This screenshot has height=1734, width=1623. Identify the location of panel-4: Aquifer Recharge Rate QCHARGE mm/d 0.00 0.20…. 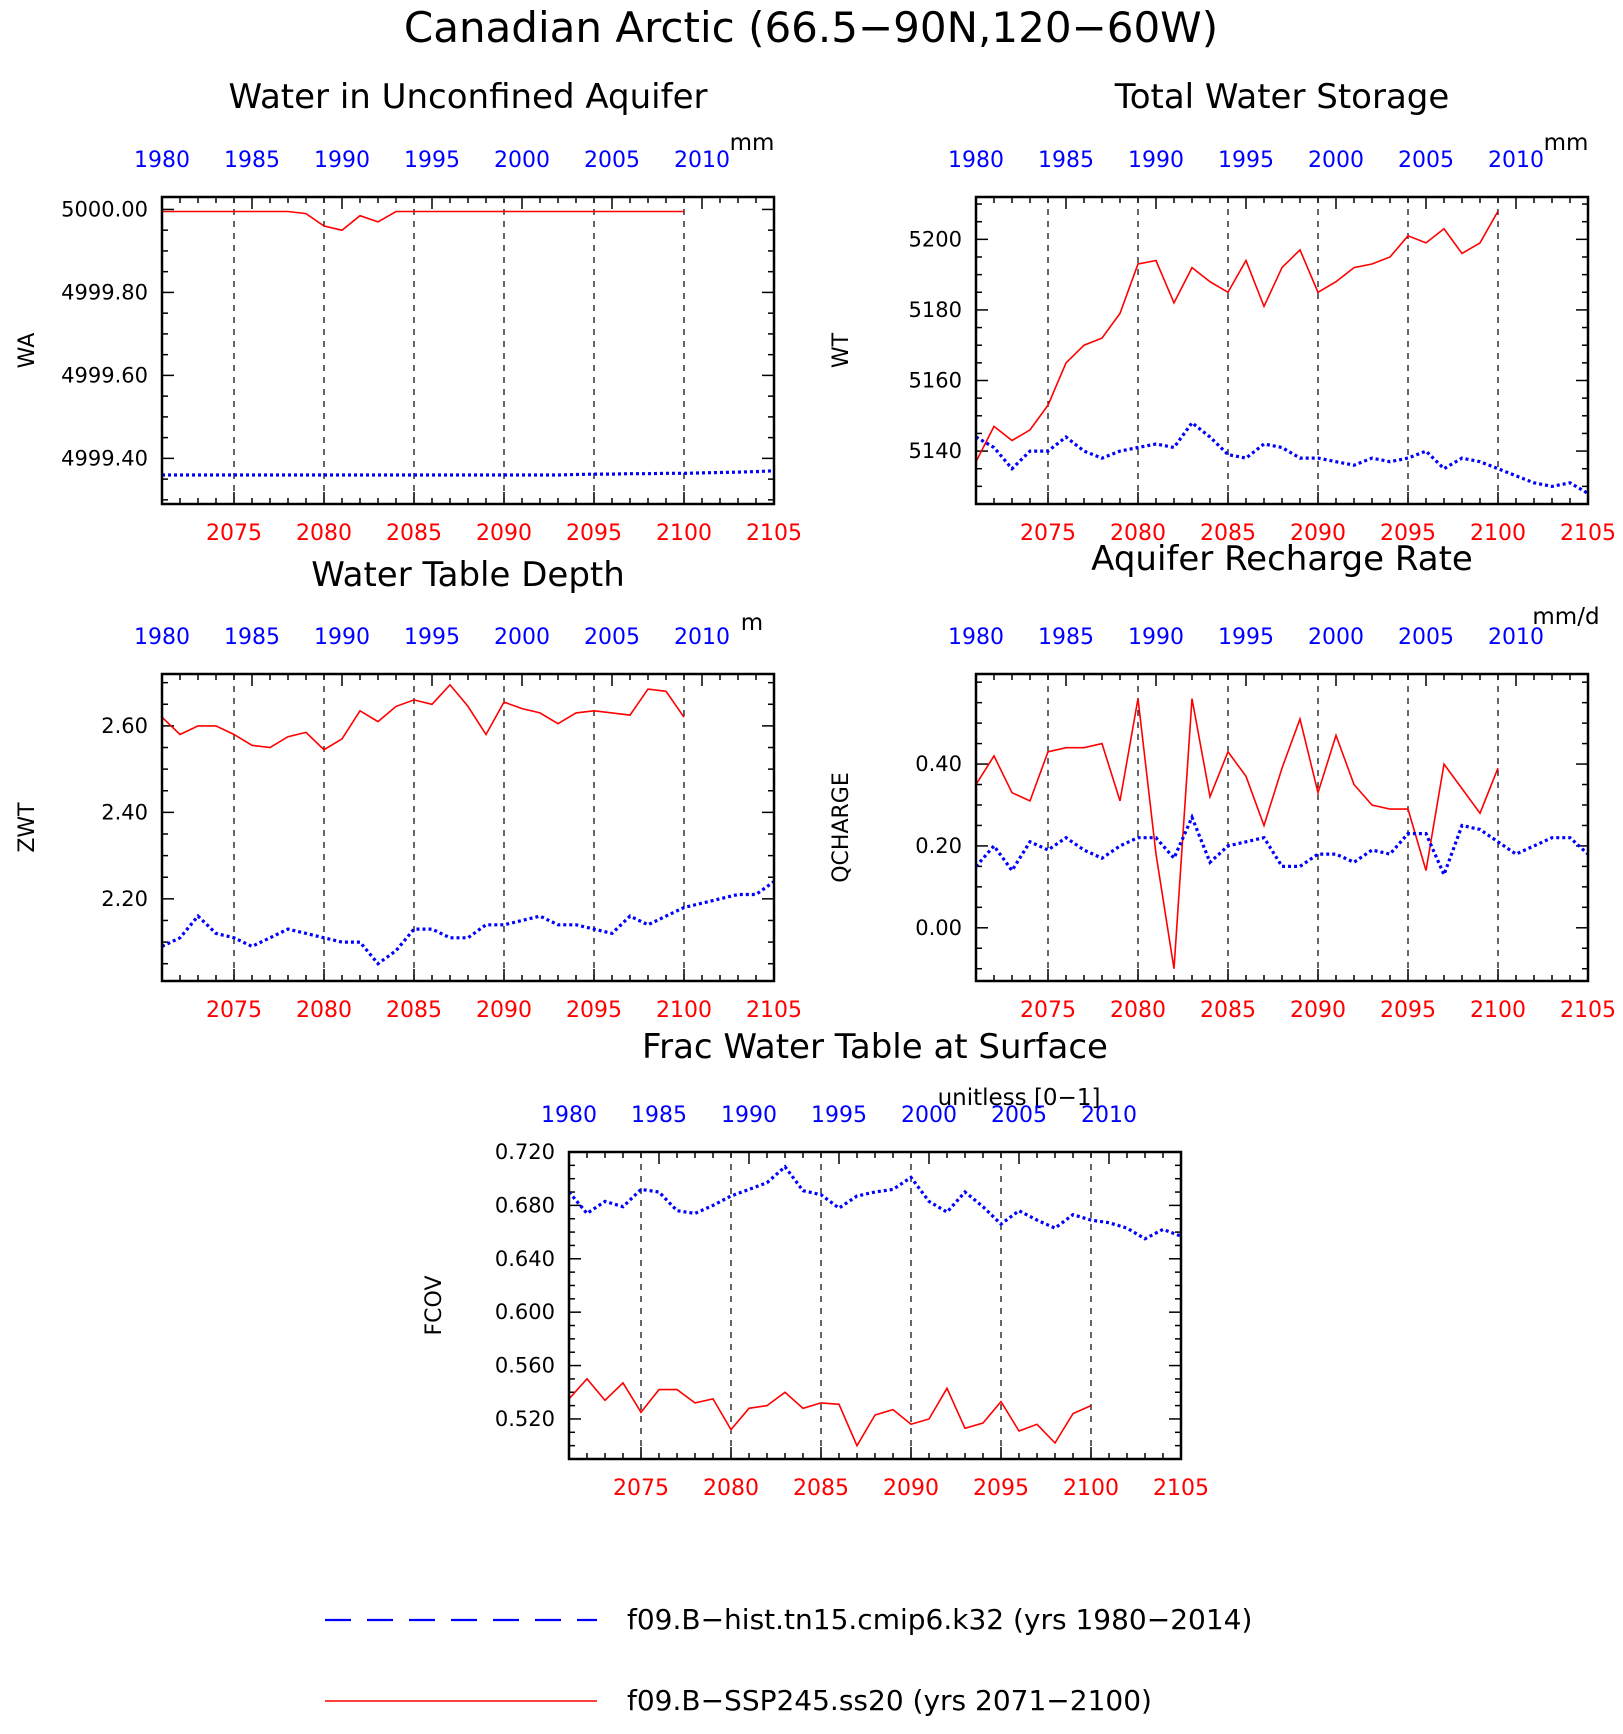
(1222, 781).